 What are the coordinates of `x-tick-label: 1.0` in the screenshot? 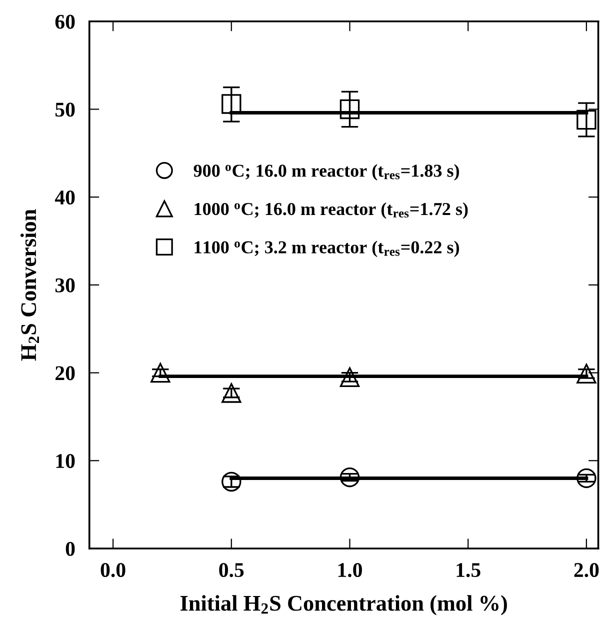 It's located at (350, 570).